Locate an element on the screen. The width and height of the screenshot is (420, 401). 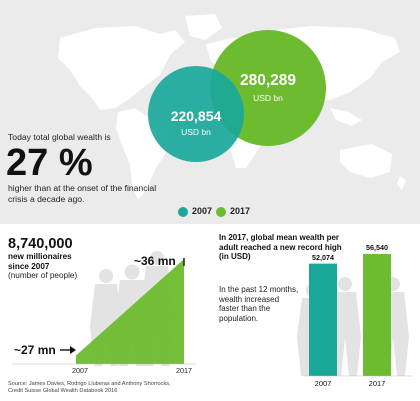
millionaires-chart is located at coordinates (104, 308).